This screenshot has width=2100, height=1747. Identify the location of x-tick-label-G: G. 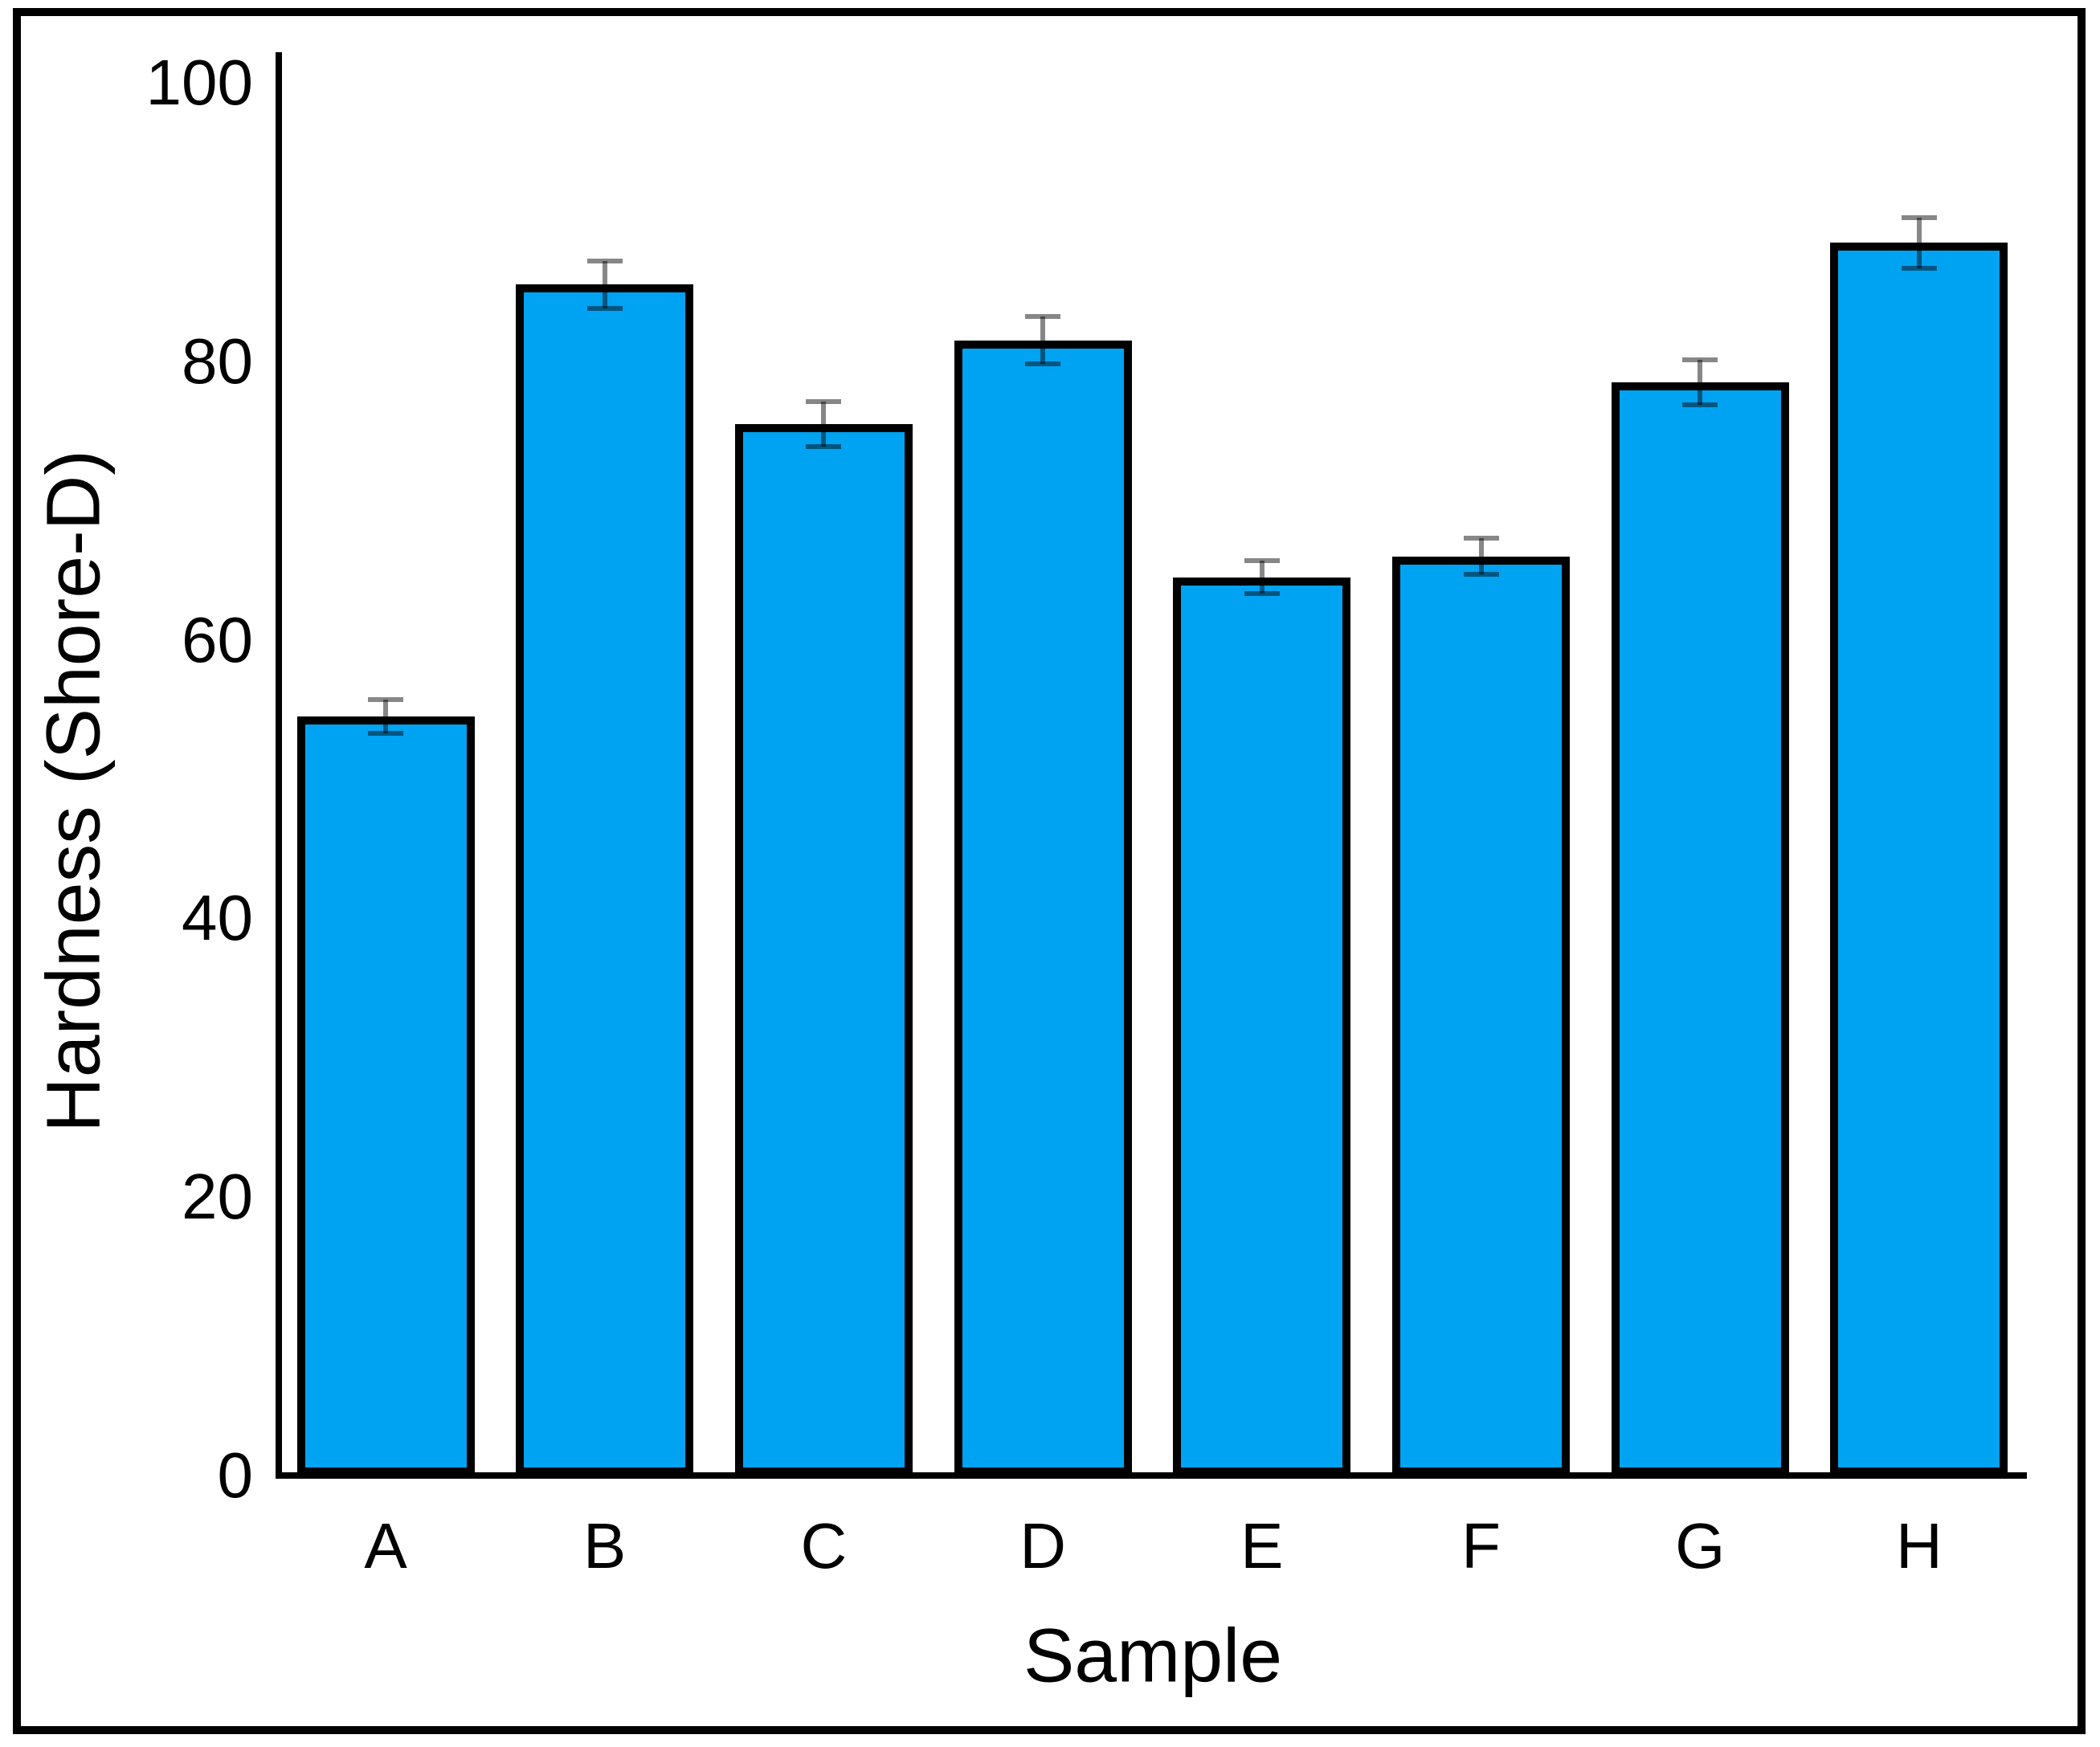
(1700, 1546).